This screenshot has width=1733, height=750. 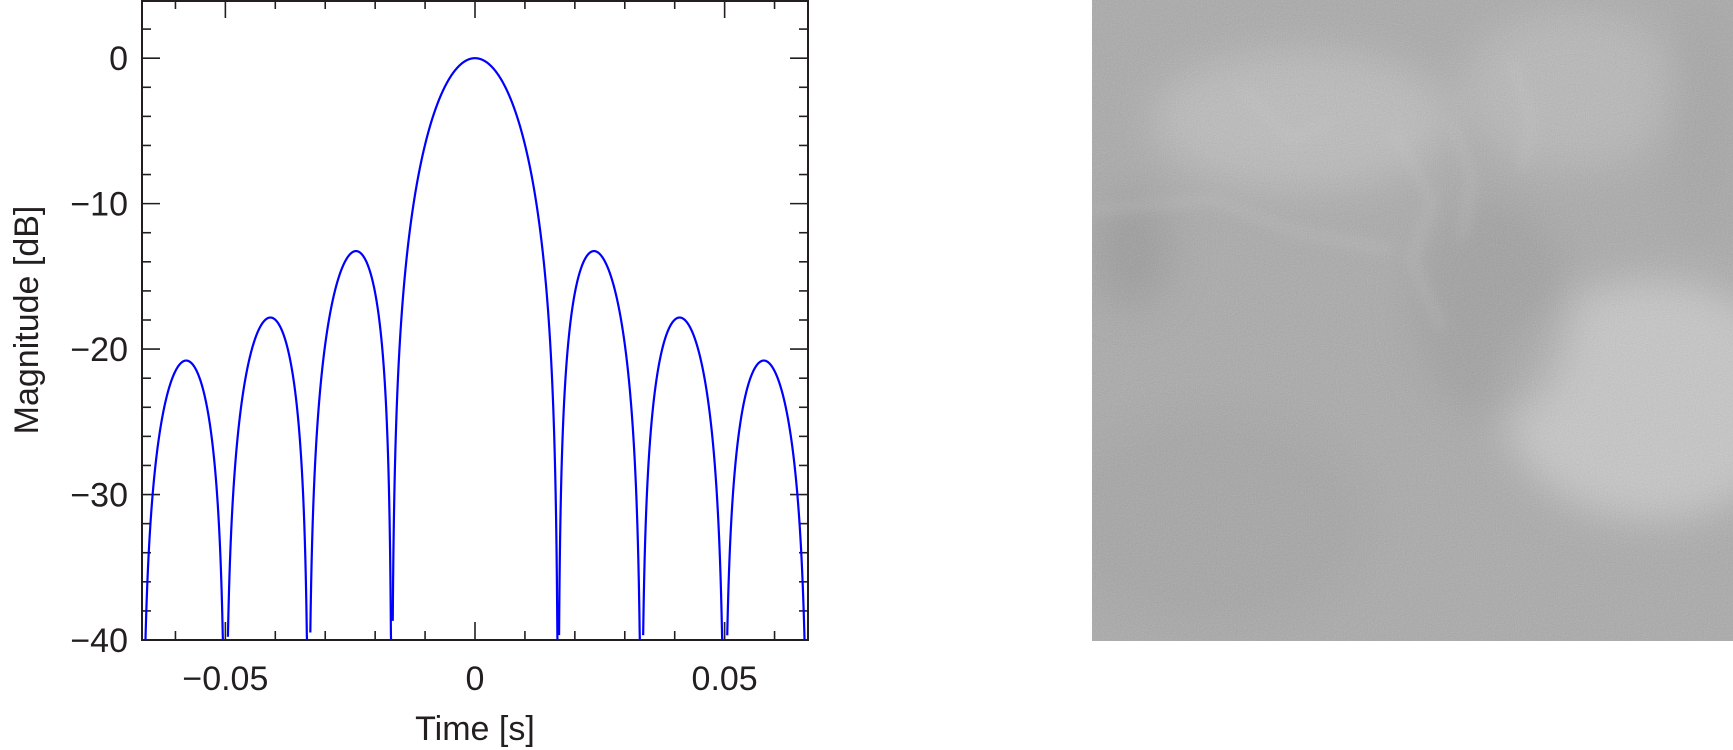 I want to click on x-axis-label: Time [s], so click(x=475, y=729).